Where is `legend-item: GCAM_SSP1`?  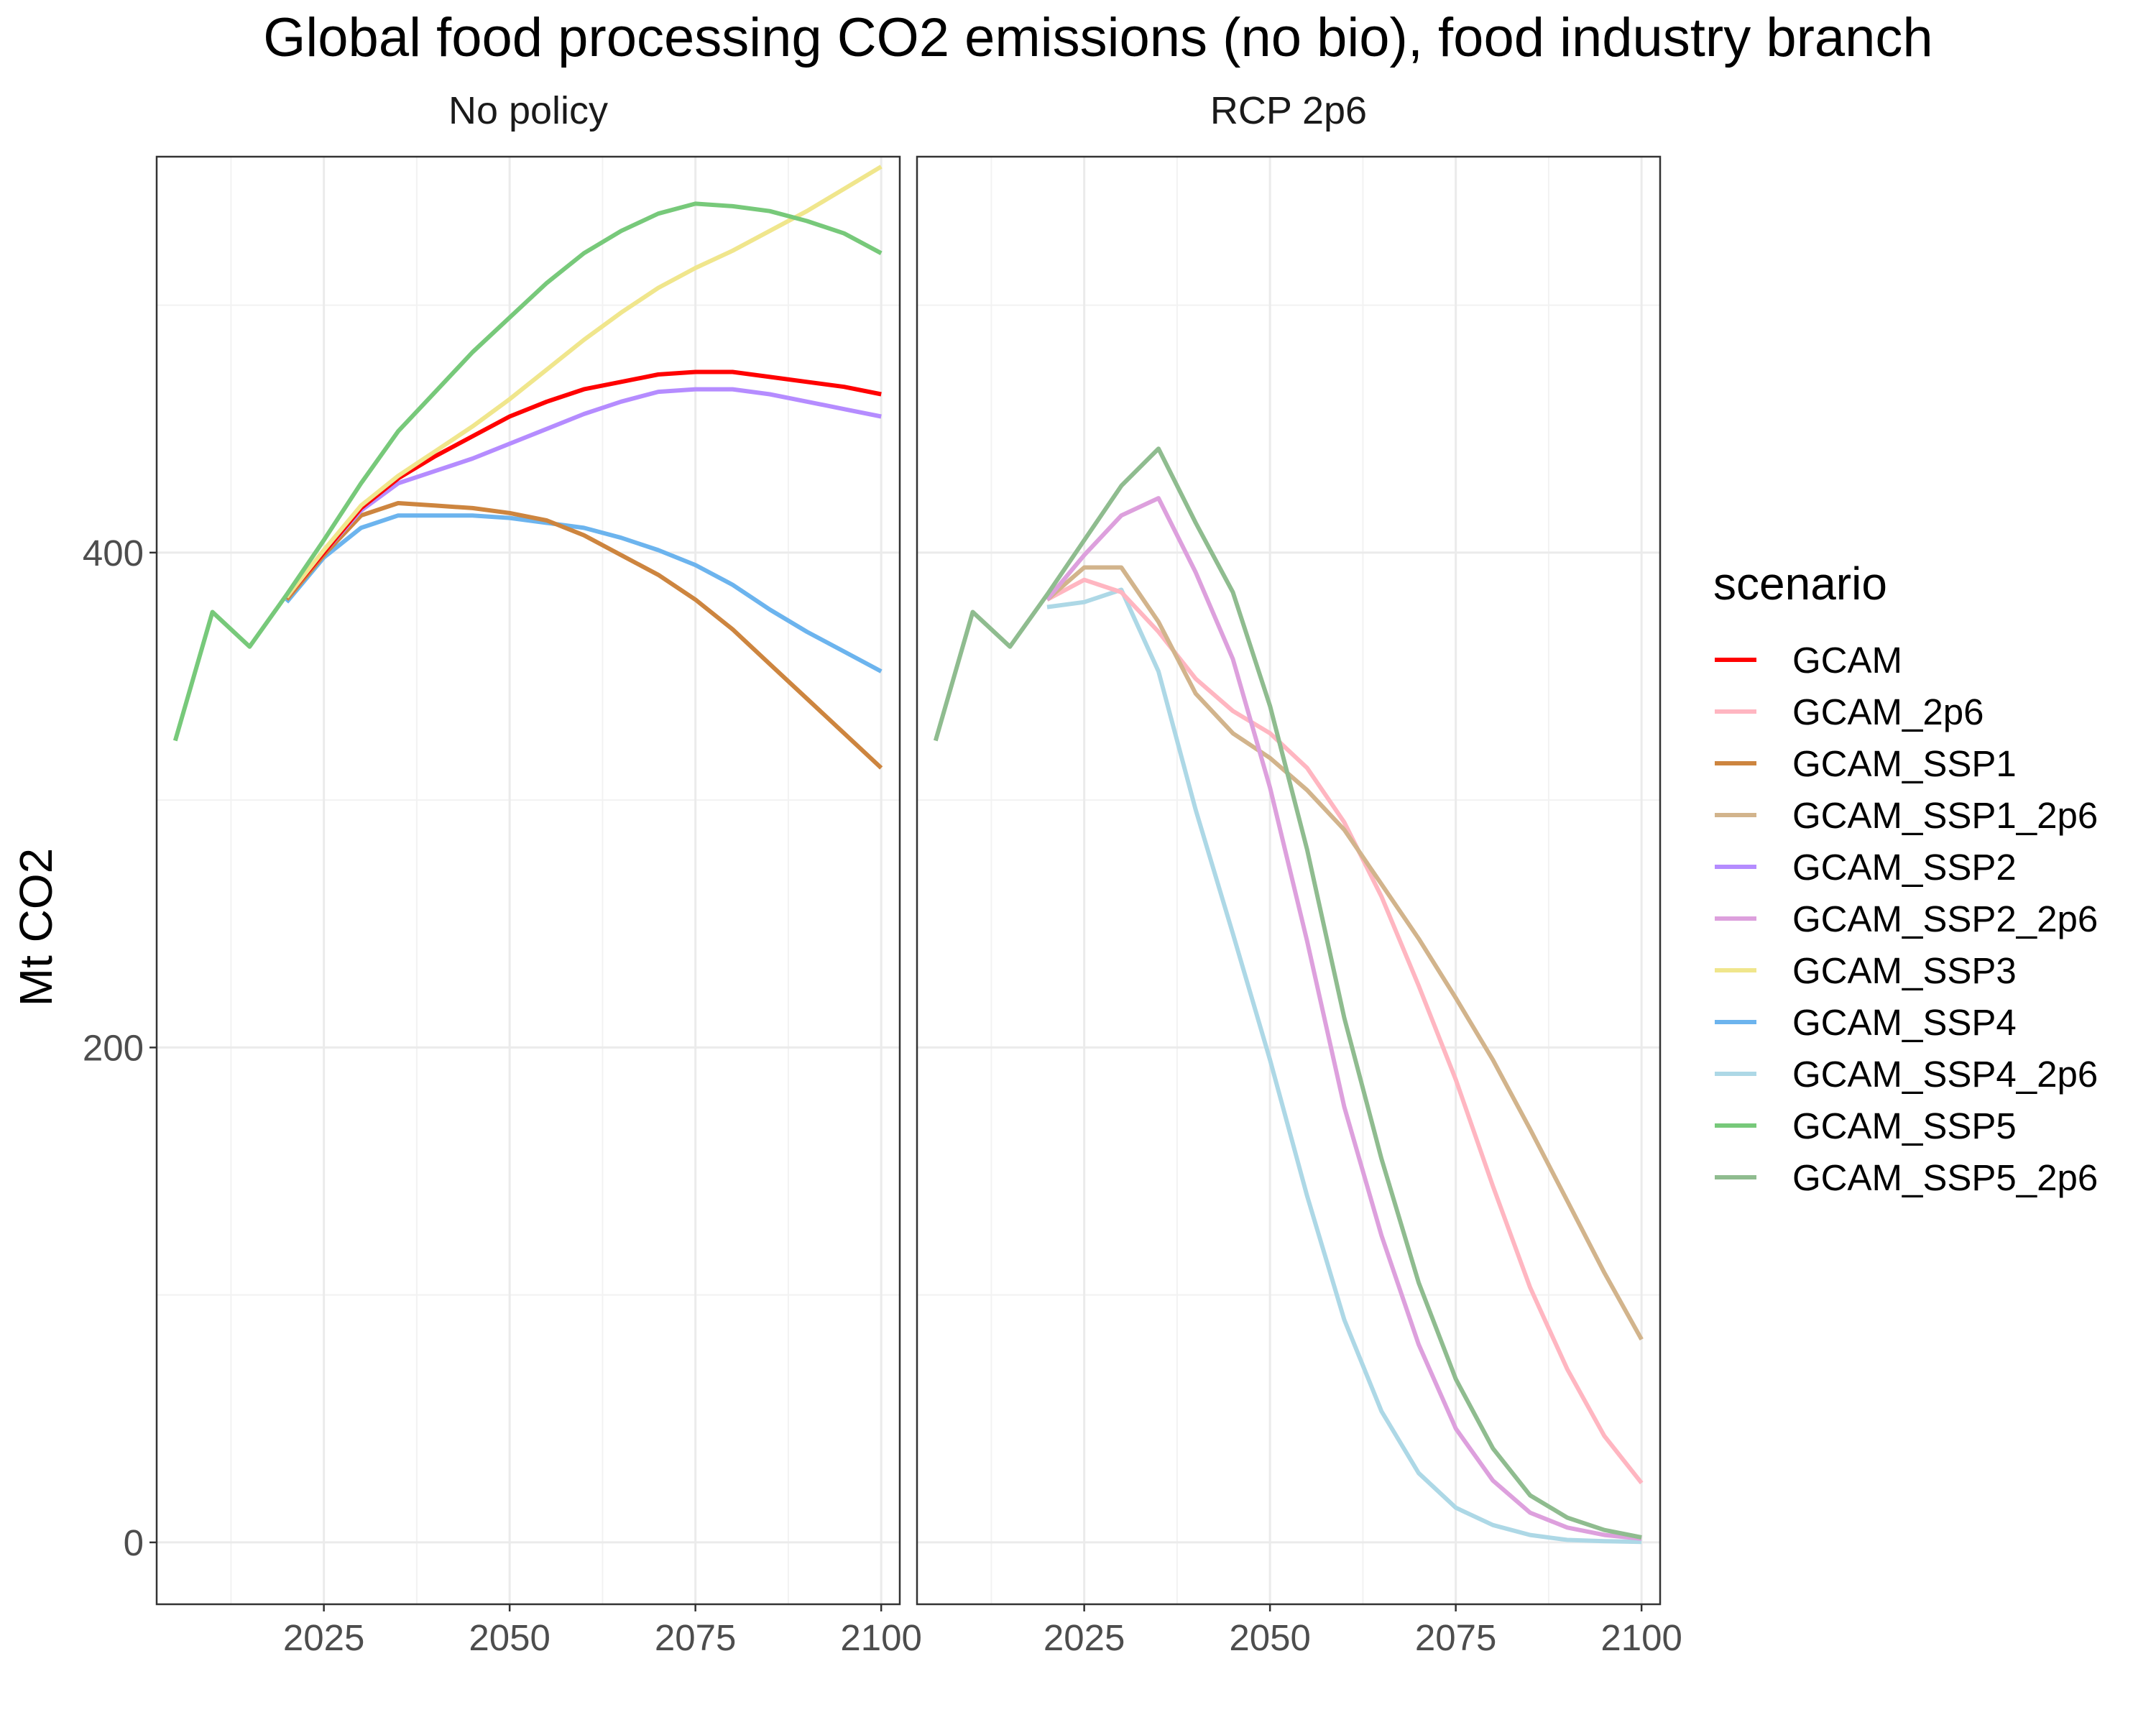
legend-item: GCAM_SSP1 is located at coordinates (1866, 763).